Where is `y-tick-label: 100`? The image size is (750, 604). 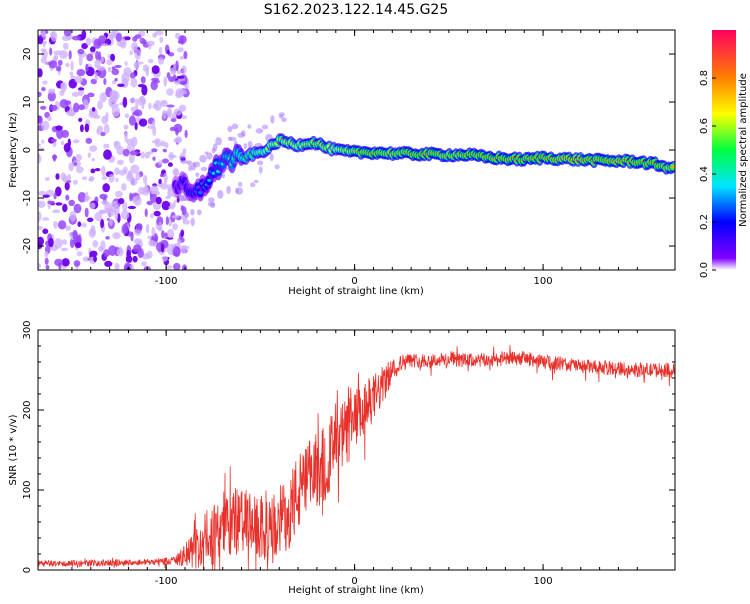
y-tick-label: 100 is located at coordinates (27, 489).